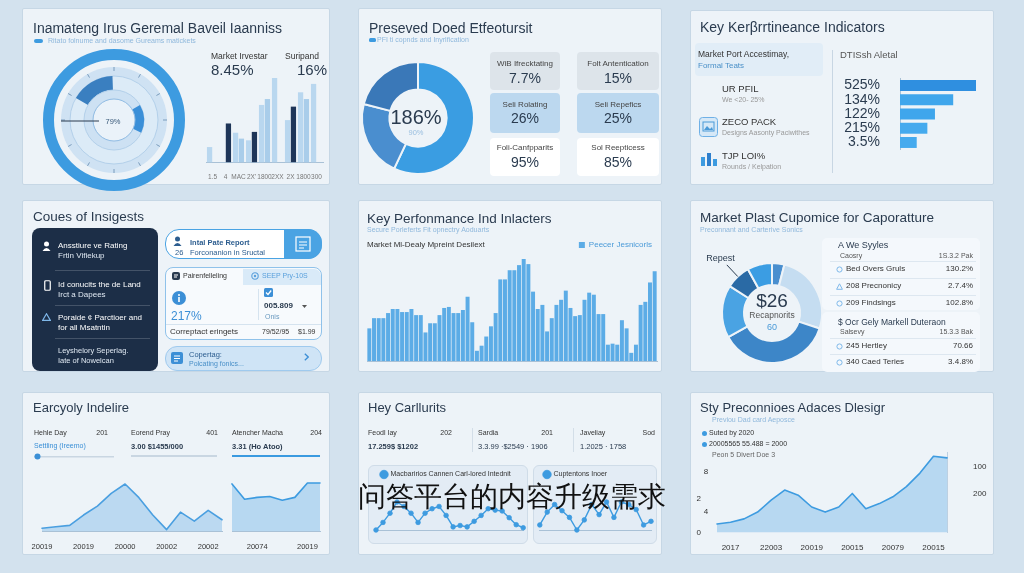 Image resolution: width=1024 pixels, height=573 pixels. I want to click on text: Market Irvestar, so click(239, 56).